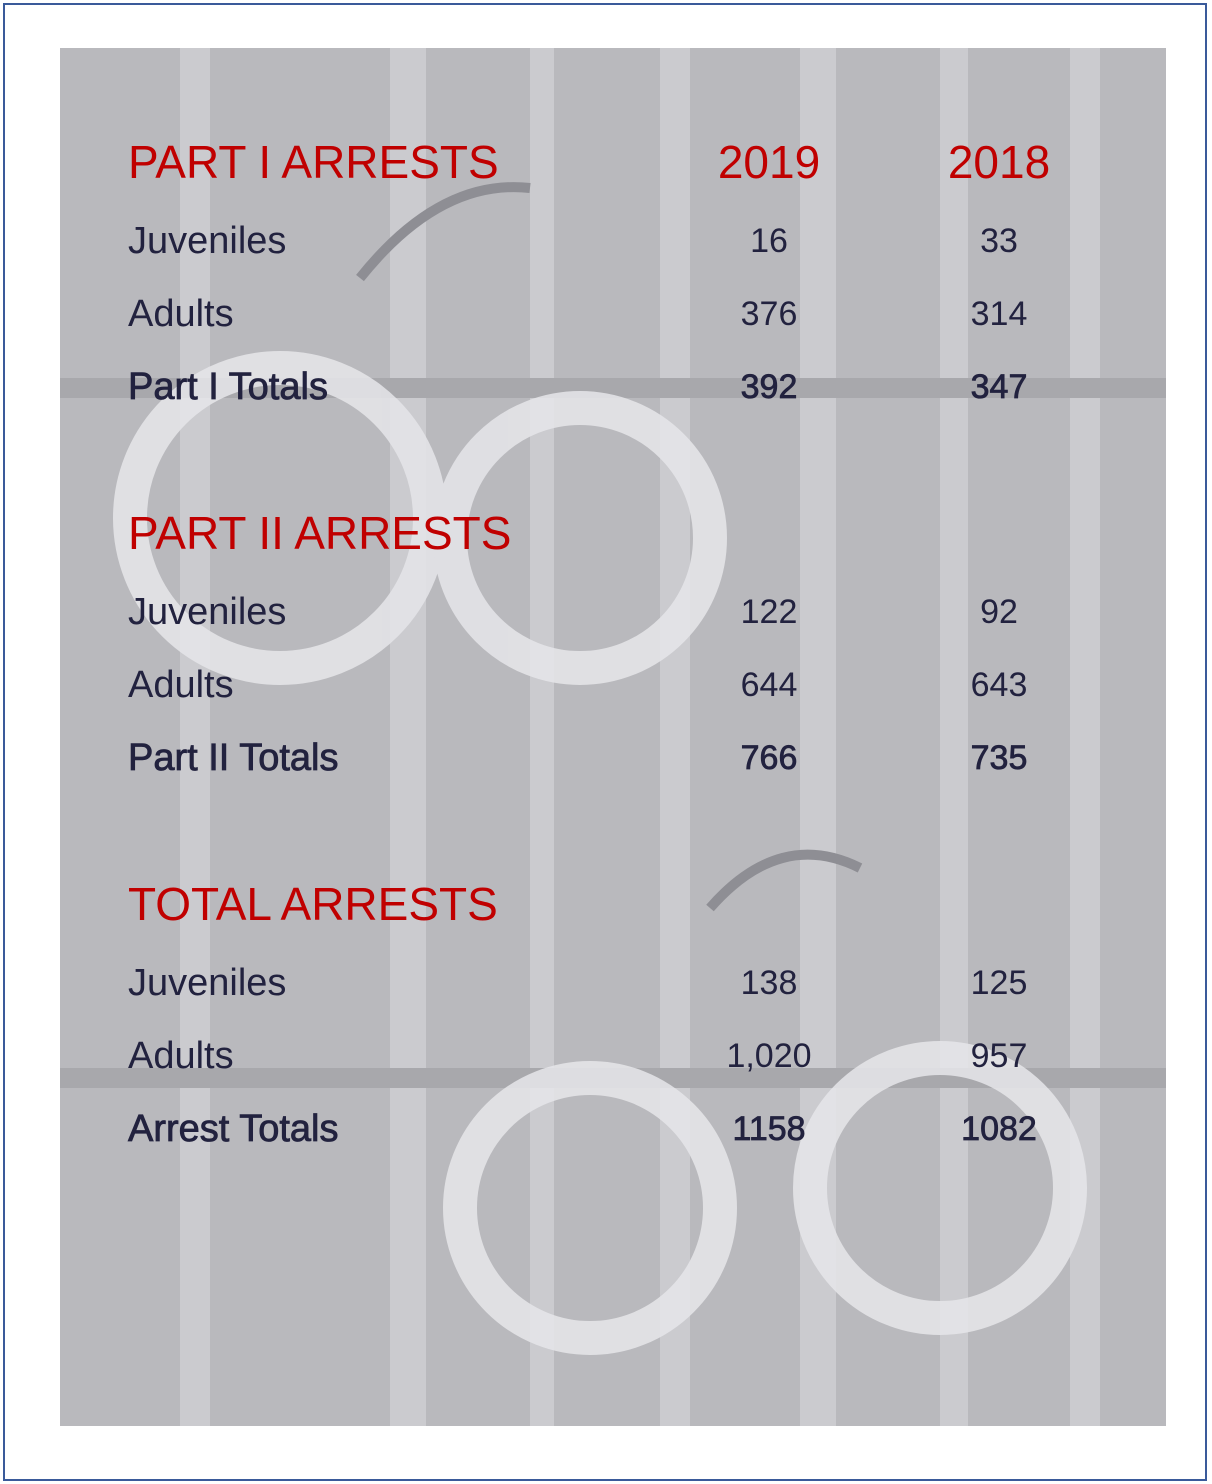 This screenshot has height=1484, width=1212. Describe the element at coordinates (999, 983) in the screenshot. I see `cell-value: 125` at that location.